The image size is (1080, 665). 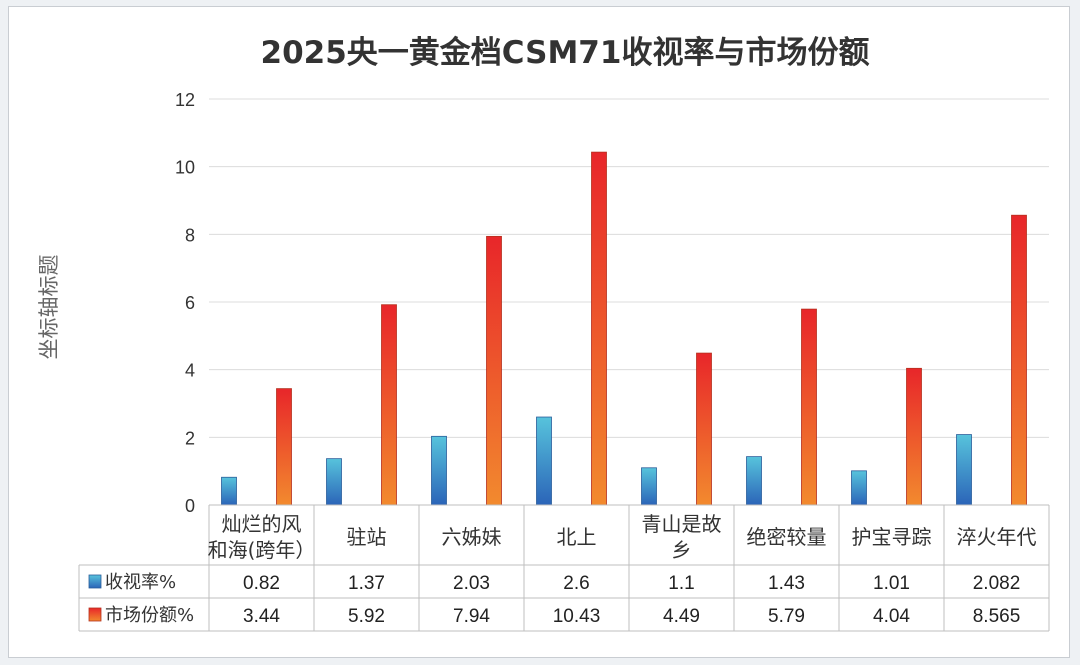 What do you see at coordinates (262, 524) in the screenshot?
I see `category-label: 灿烂的风` at bounding box center [262, 524].